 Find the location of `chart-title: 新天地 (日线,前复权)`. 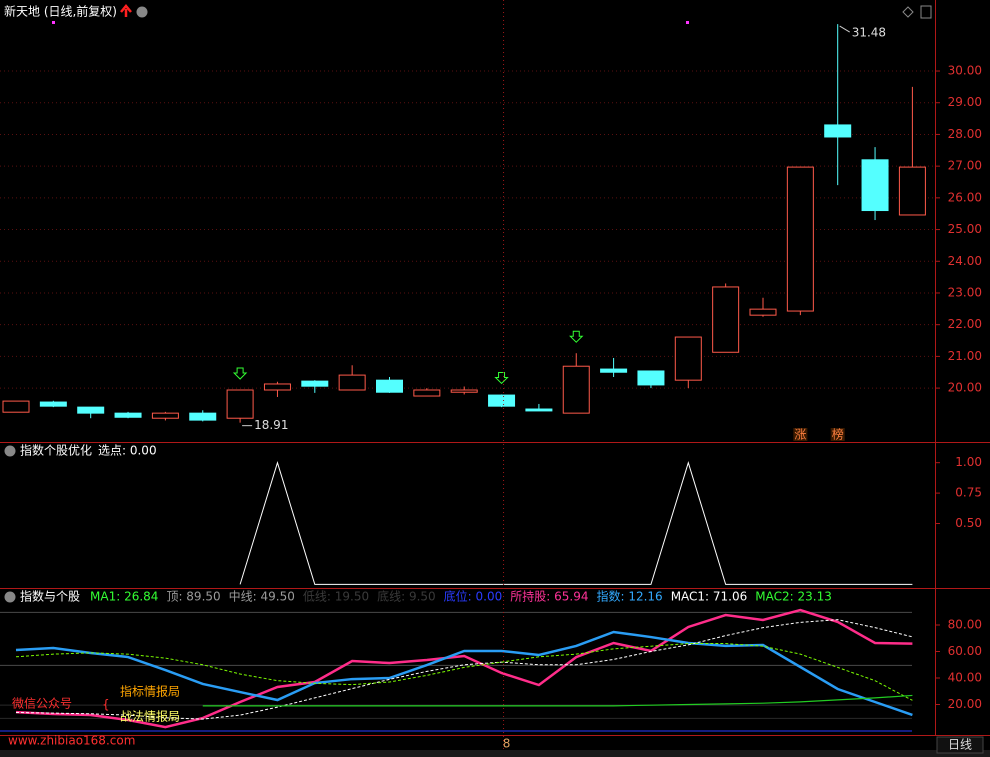

chart-title: 新天地 (日线,前复权) is located at coordinates (60, 11).